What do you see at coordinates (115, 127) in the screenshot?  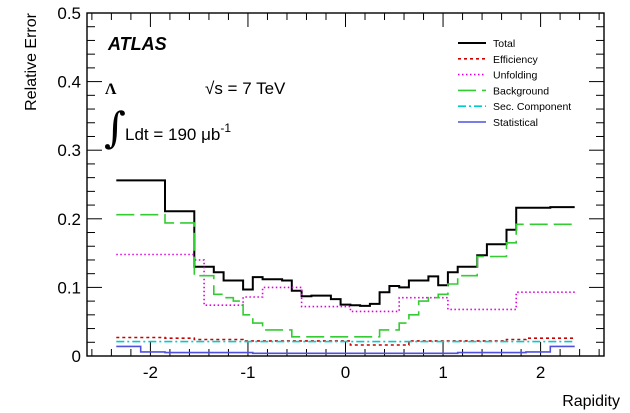 I see `integral-symbol: ∫` at bounding box center [115, 127].